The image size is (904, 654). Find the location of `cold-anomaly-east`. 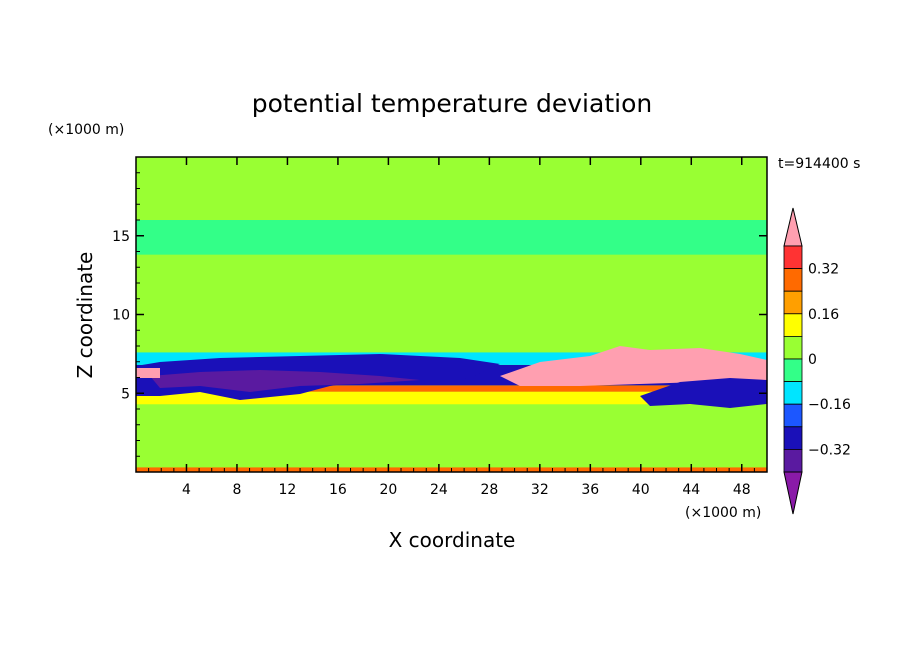

cold-anomaly-east is located at coordinates (703, 393).